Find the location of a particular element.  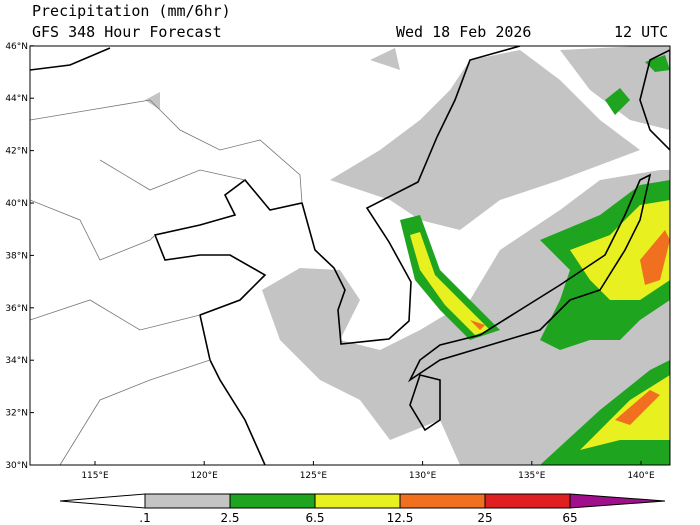

lon-label: 125°E is located at coordinates (314, 476).